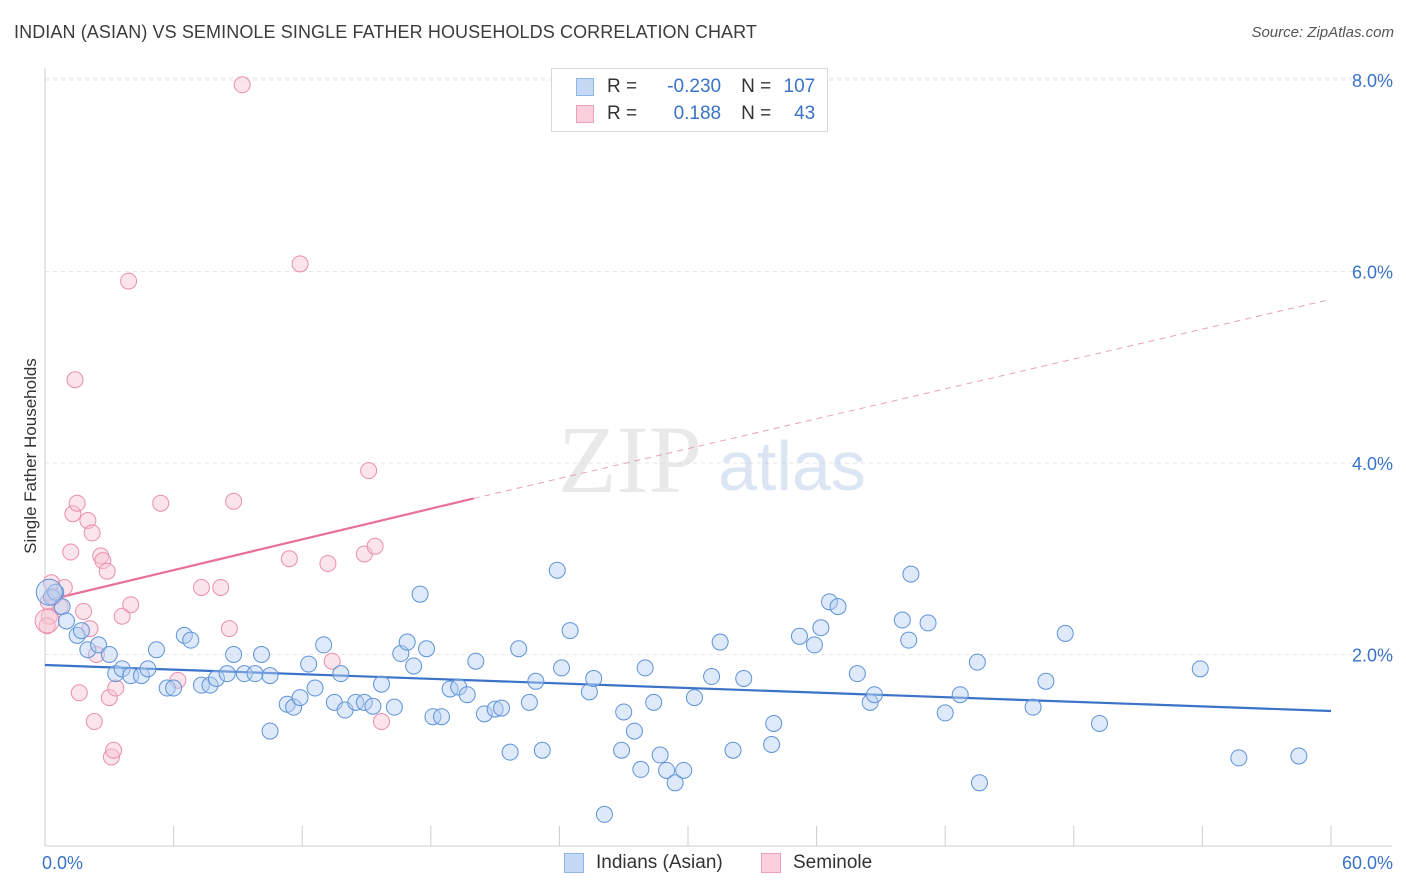 This screenshot has width=1406, height=892. Describe the element at coordinates (1372, 368) in the screenshot. I see `y-tick-labels: 2.0% 4.0% 6.0% 8.0%` at that location.